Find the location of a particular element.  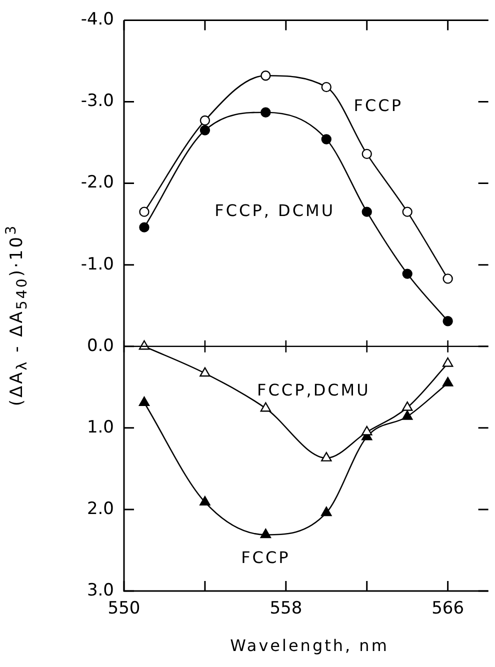

y-tick-label: -1.0 is located at coordinates (97, 264).